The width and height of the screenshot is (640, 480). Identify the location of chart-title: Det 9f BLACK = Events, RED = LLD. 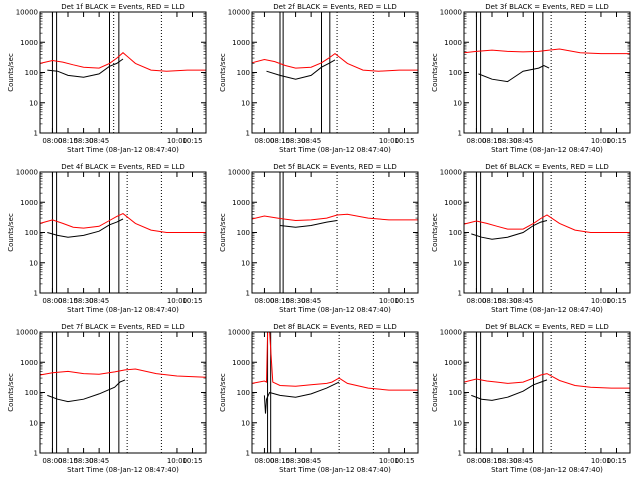
(546, 327).